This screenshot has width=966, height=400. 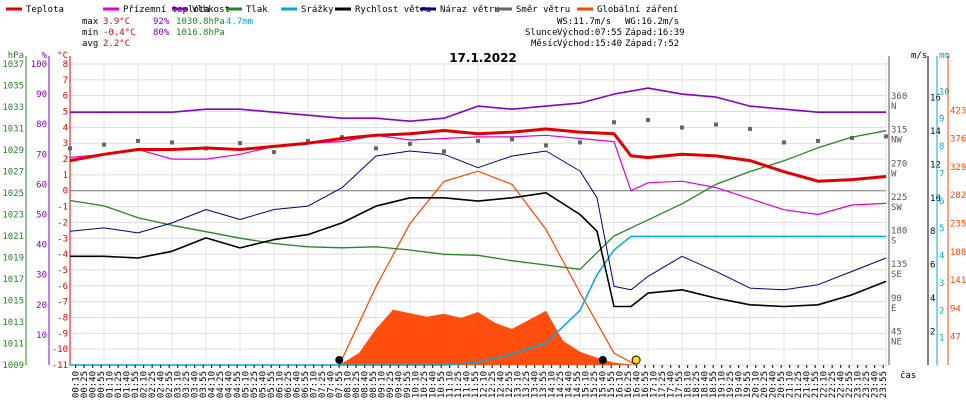 What do you see at coordinates (876, 384) in the screenshot?
I see `x-tick-label-94: 23:40` at bounding box center [876, 384].